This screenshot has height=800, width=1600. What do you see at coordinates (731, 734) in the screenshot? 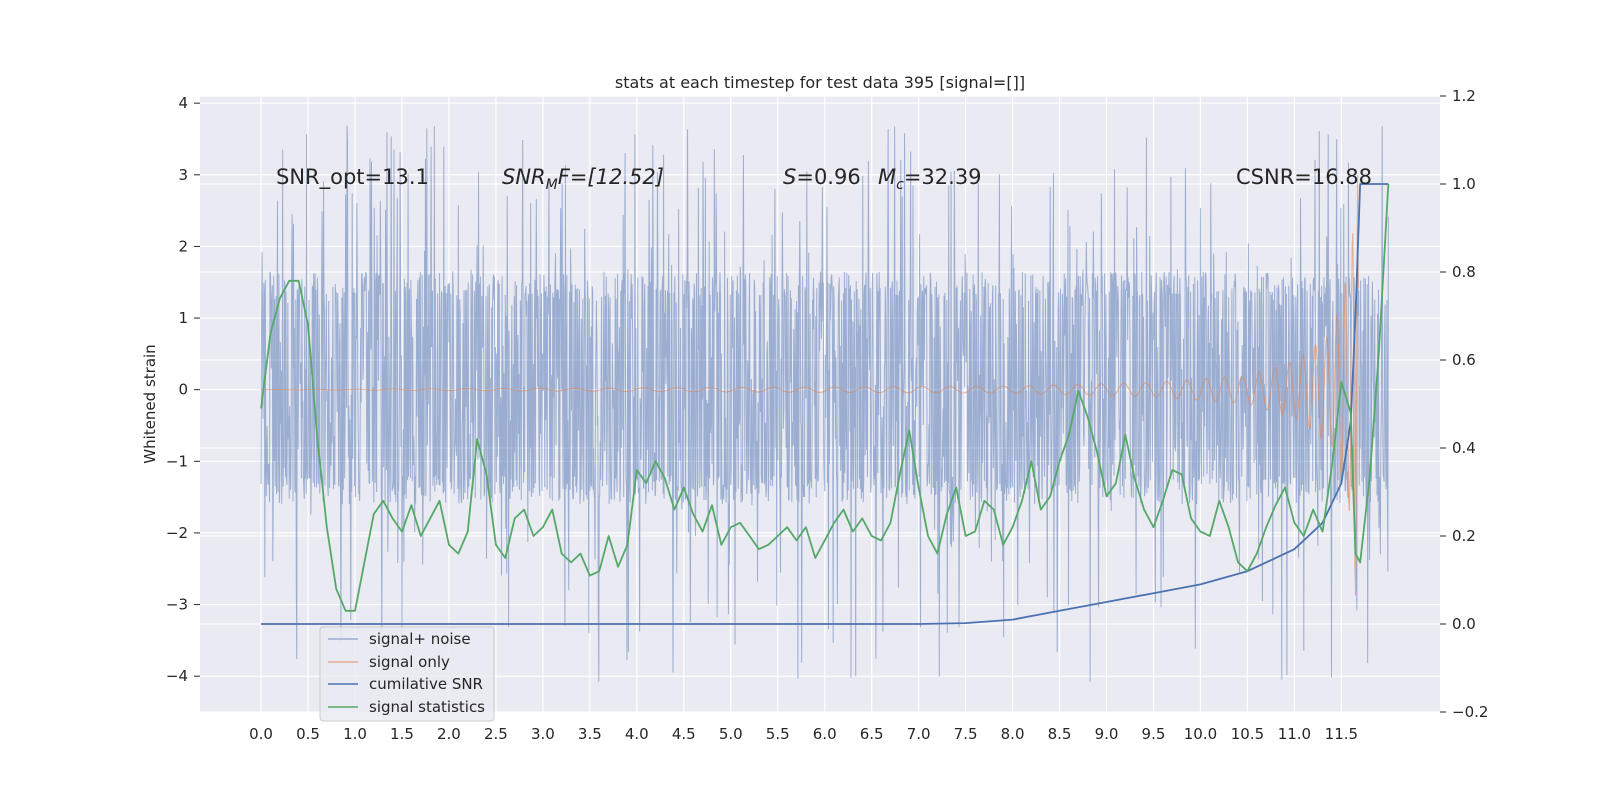
I see `x-tick-label: 5.0` at bounding box center [731, 734].